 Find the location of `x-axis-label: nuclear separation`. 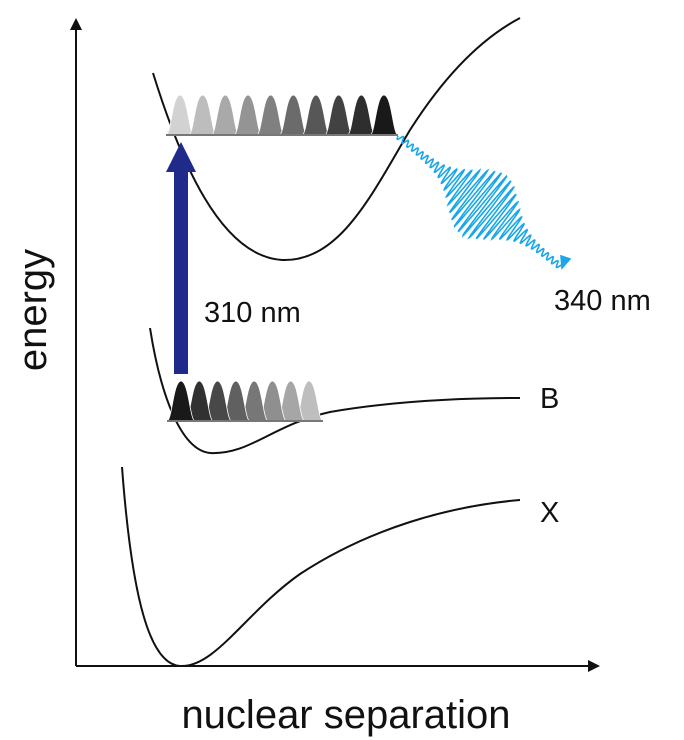

x-axis-label: nuclear separation is located at coordinates (345, 715).